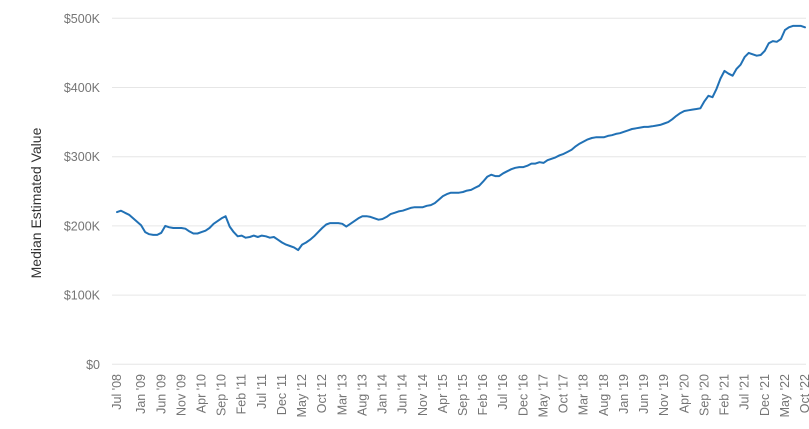 The image size is (809, 429). Describe the element at coordinates (584, 394) in the screenshot. I see `x-tick-label: Mar '18` at that location.